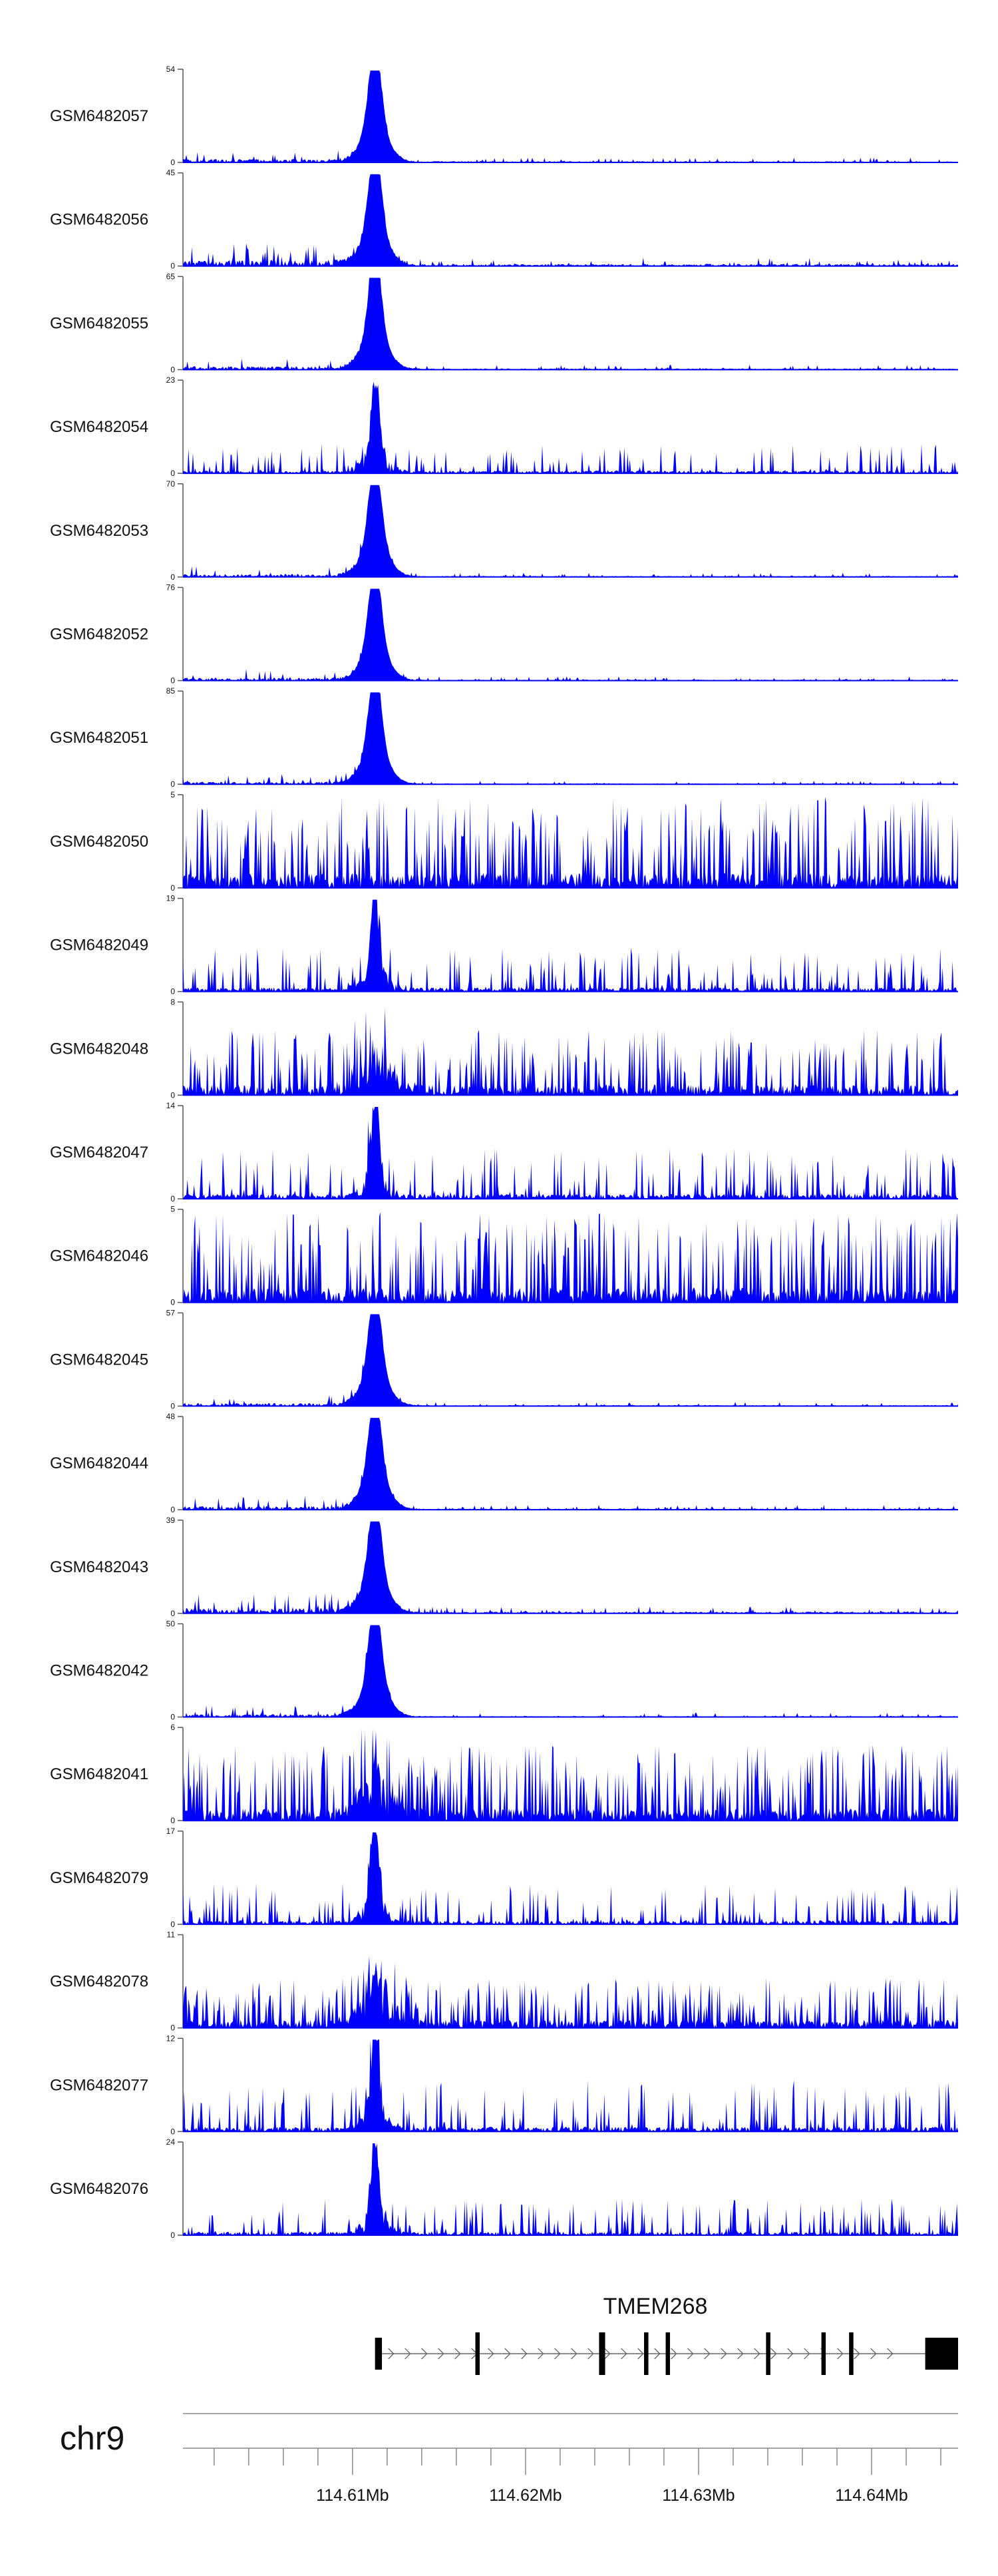 Image resolution: width=998 pixels, height=2576 pixels. Describe the element at coordinates (99, 946) in the screenshot. I see `track-label: GSM6482049` at that location.